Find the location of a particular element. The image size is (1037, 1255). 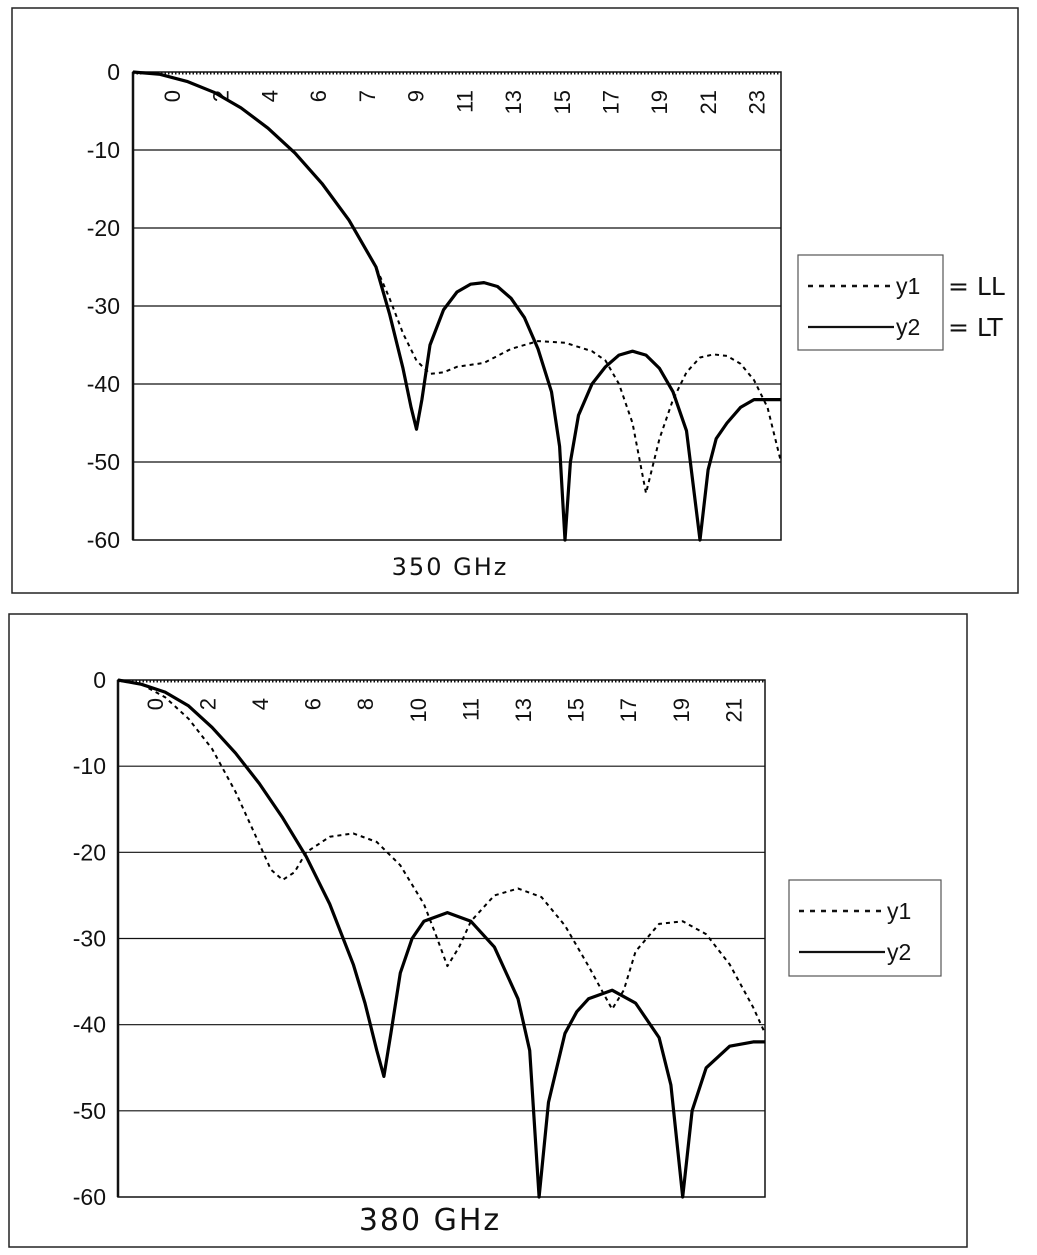

x-tick-label: 10 is located at coordinates (418, 710).